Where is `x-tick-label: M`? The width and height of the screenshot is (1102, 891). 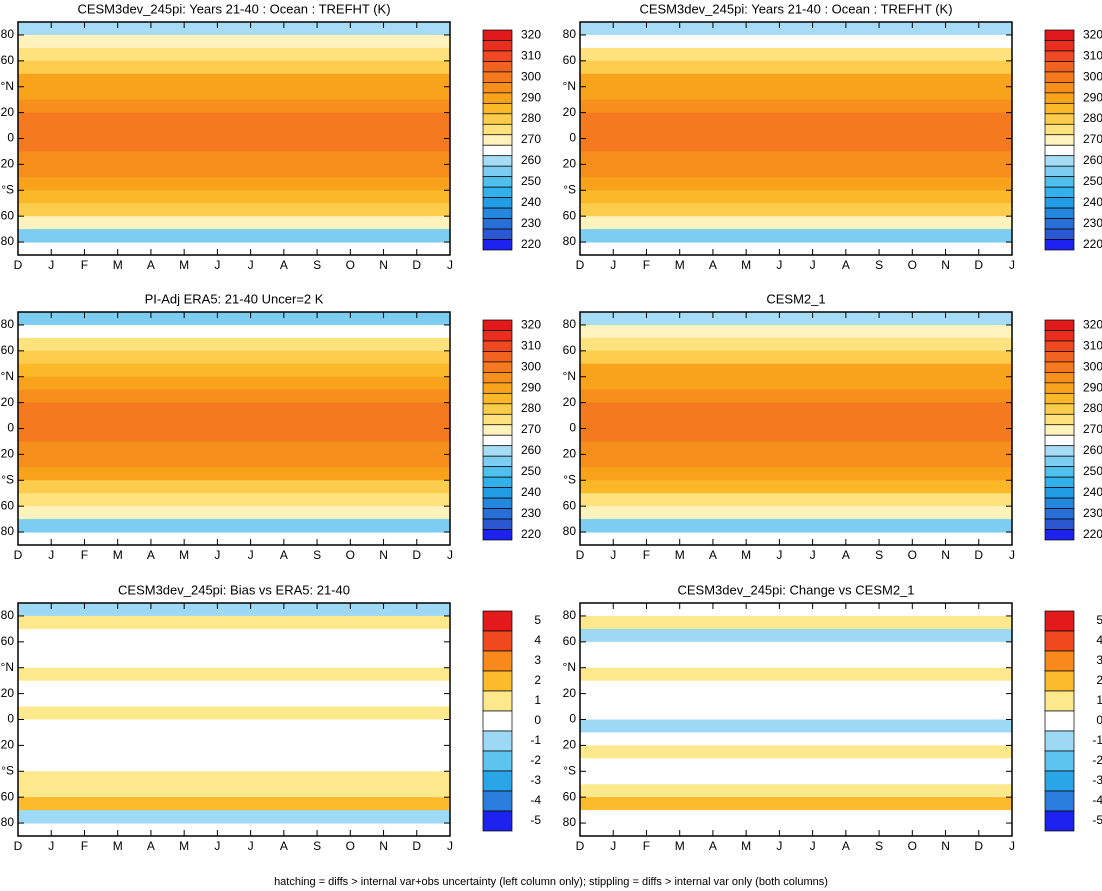
x-tick-label: M is located at coordinates (680, 846).